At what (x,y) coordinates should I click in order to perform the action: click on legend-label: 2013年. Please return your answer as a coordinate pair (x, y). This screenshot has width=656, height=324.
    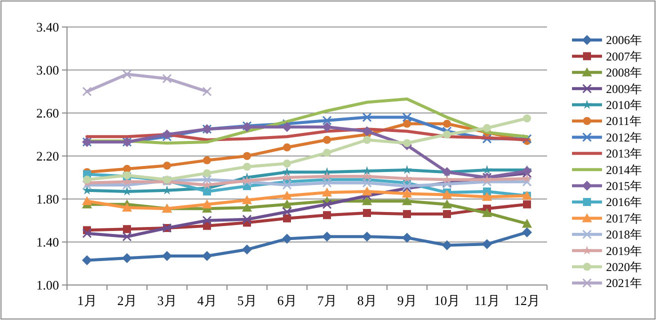
    Looking at the image, I should click on (624, 153).